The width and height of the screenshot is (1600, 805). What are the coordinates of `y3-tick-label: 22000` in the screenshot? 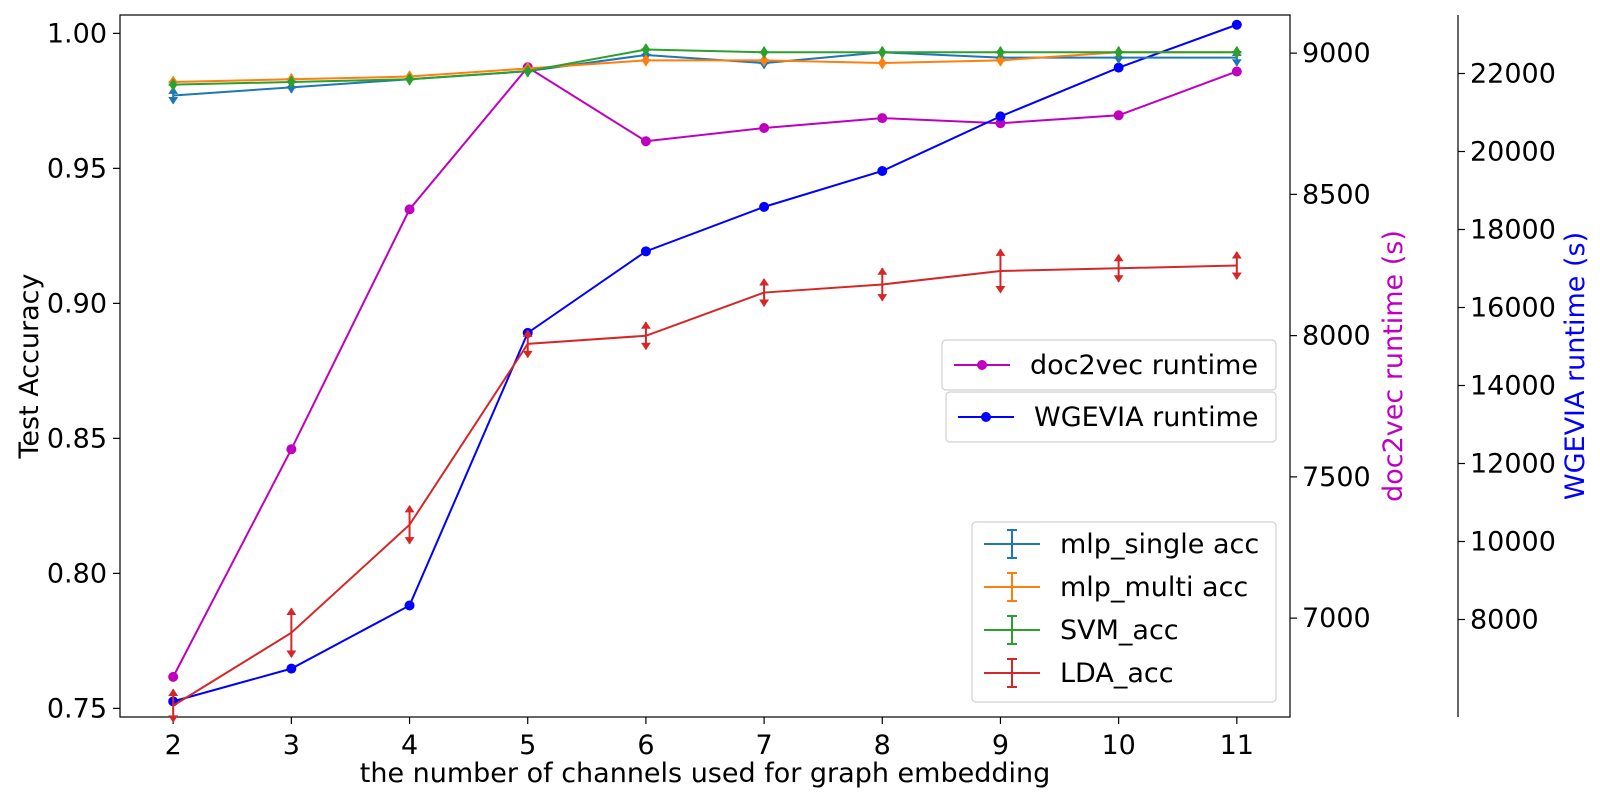 It's located at (1513, 74).